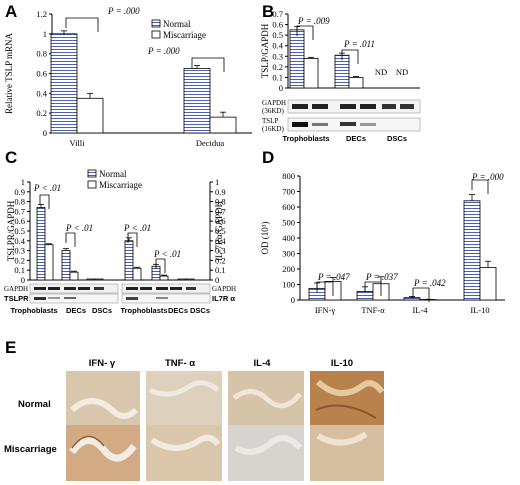 The image size is (520, 485). Describe the element at coordinates (288, 192) in the screenshot. I see `y-tick-label-d: 700` at that location.